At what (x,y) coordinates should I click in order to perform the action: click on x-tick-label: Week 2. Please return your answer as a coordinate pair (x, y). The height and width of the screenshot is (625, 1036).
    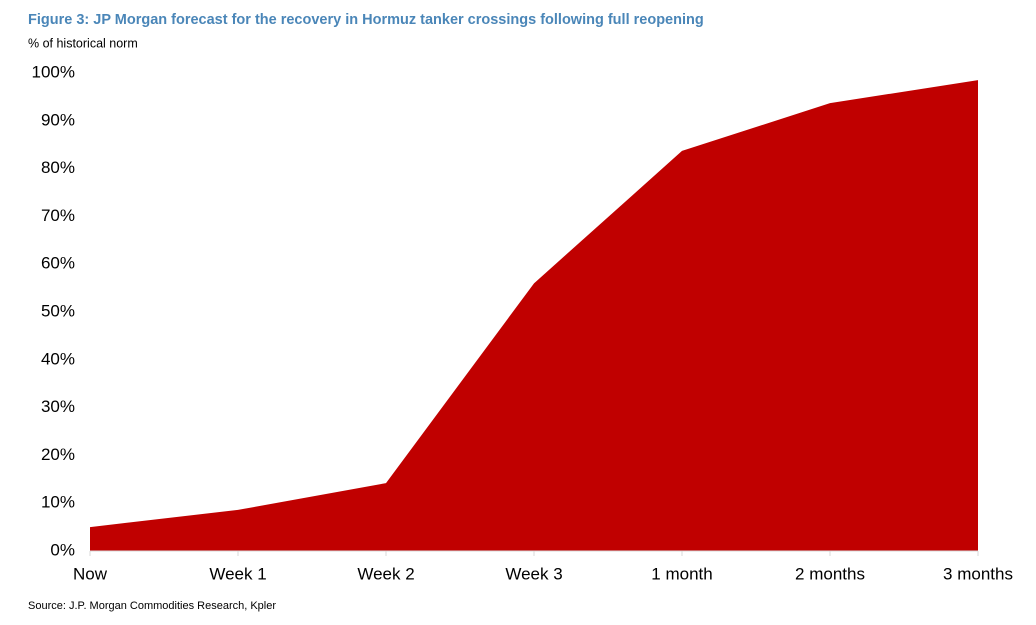
    Looking at the image, I should click on (385, 573).